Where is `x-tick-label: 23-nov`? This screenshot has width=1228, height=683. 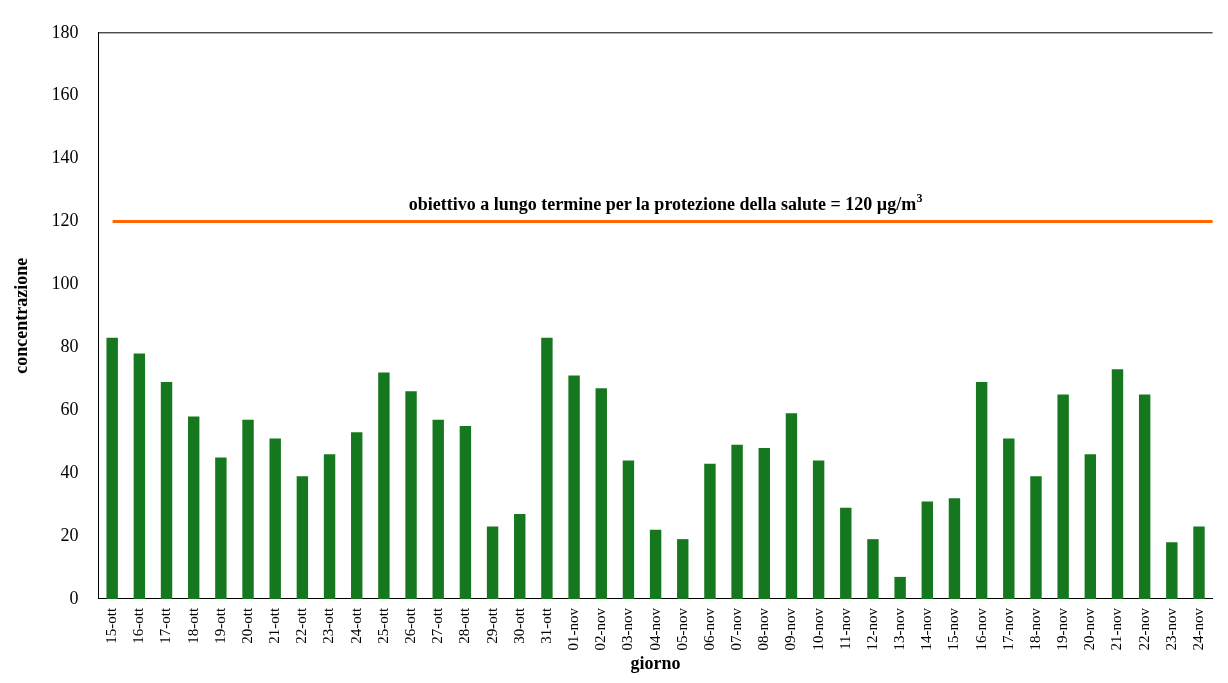 x-tick-label: 23-nov is located at coordinates (1170, 629).